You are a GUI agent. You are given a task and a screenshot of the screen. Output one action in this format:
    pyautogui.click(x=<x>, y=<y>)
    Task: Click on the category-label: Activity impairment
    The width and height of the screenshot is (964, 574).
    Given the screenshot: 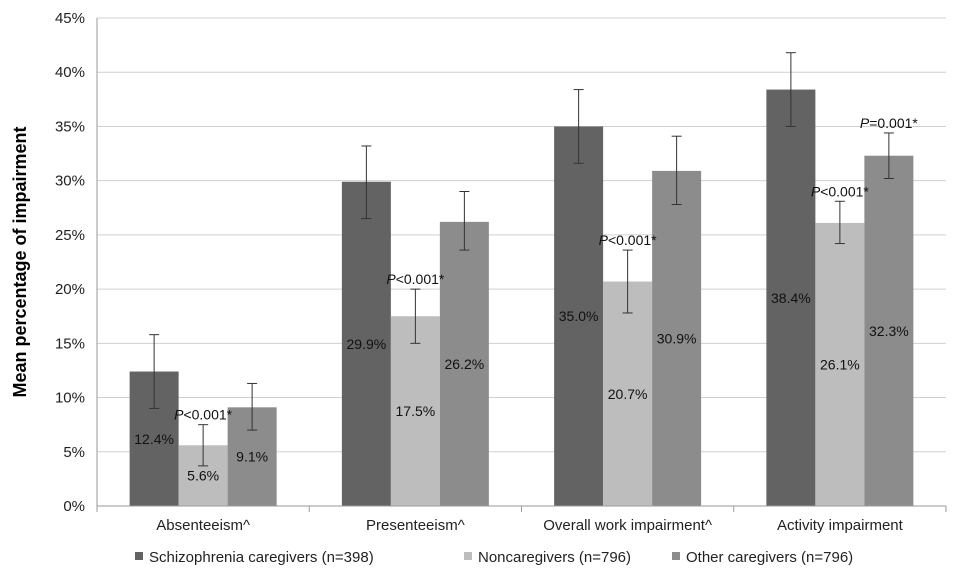 What is the action you would take?
    pyautogui.click(x=840, y=525)
    